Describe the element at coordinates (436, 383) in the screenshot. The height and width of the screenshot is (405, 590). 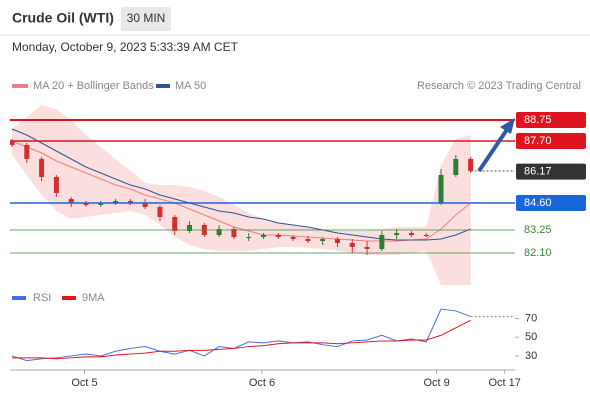
I see `x-tick-label: Oct 9` at that location.